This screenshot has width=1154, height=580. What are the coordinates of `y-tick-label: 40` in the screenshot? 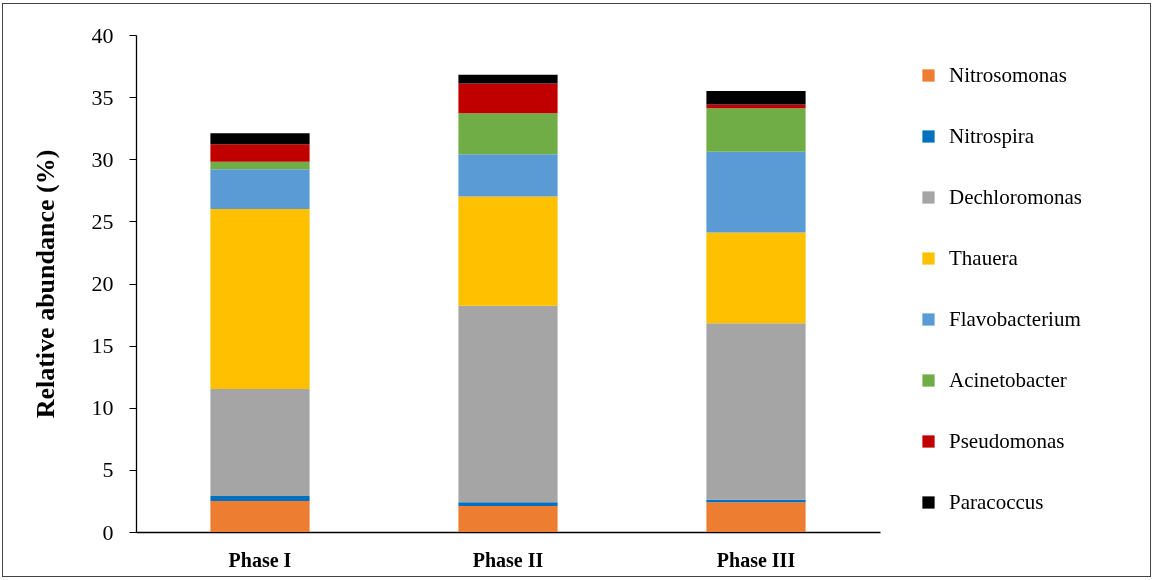 It's located at (102, 35).